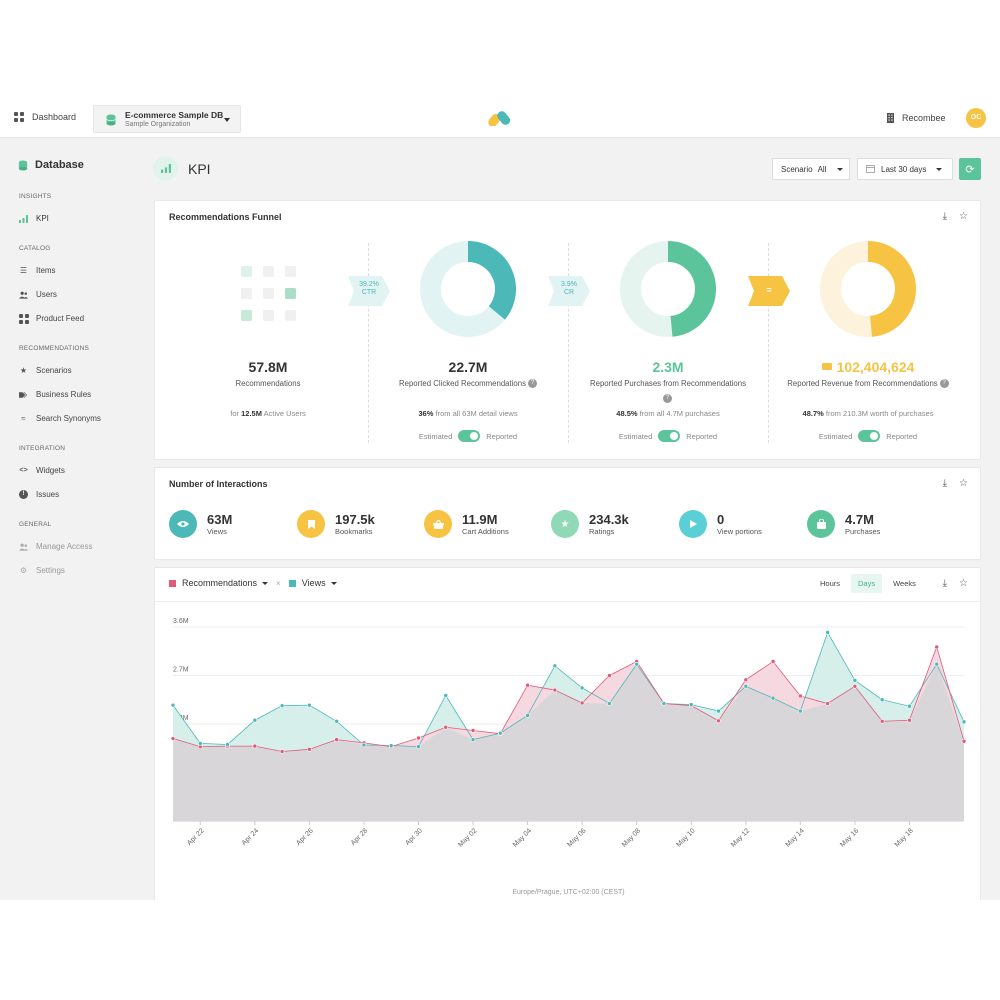 The height and width of the screenshot is (1000, 1000). Describe the element at coordinates (904, 583) in the screenshot. I see `tab-weeks: Weeks` at that location.